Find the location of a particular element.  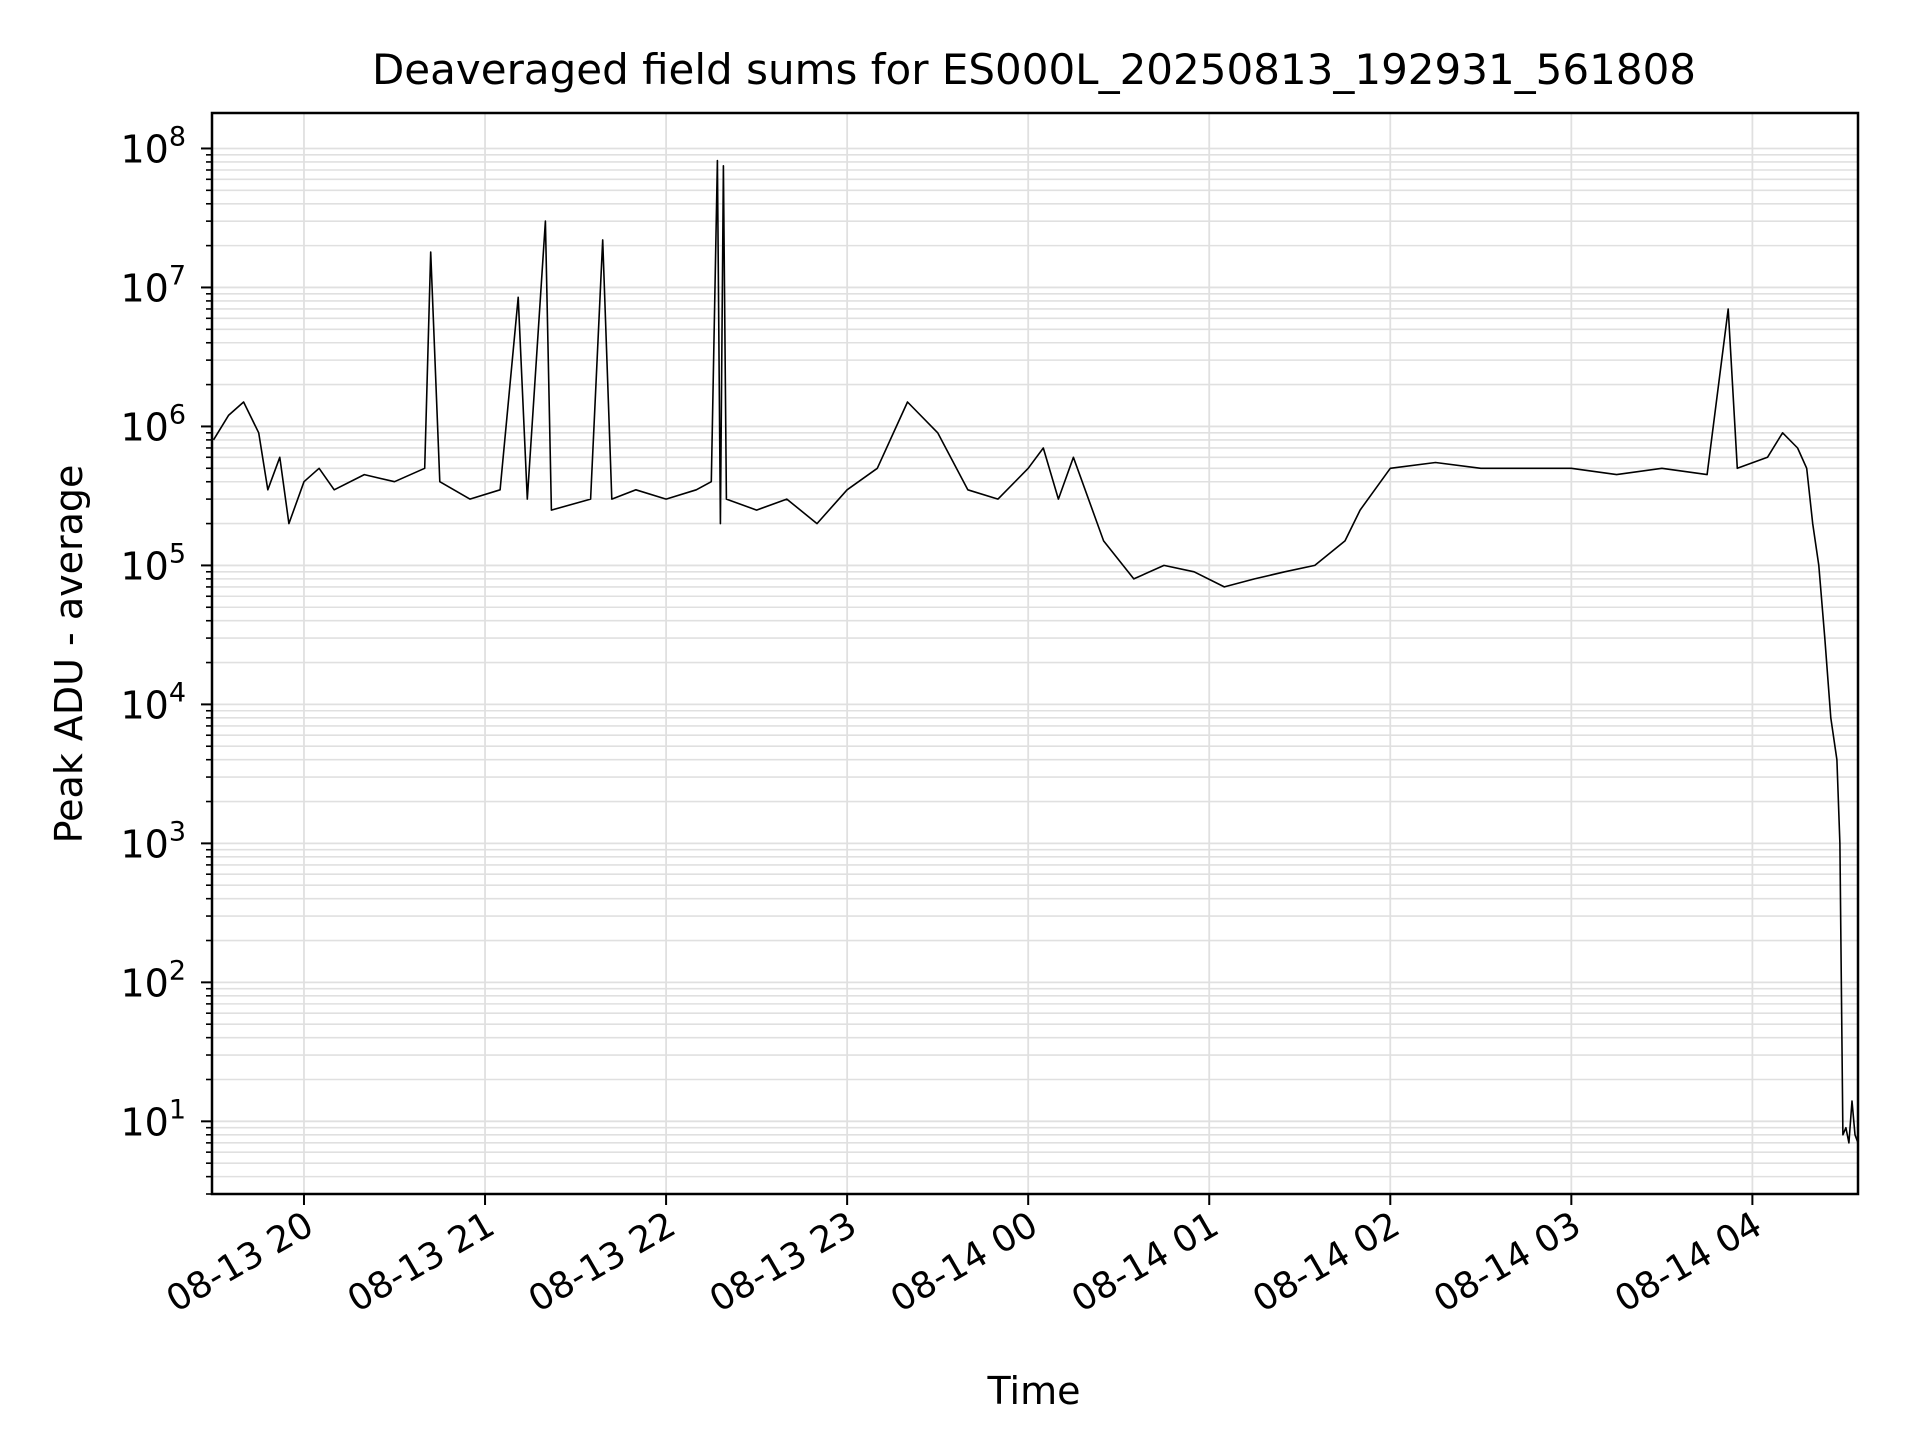

y-tick-label: 102 is located at coordinates (153, 980).